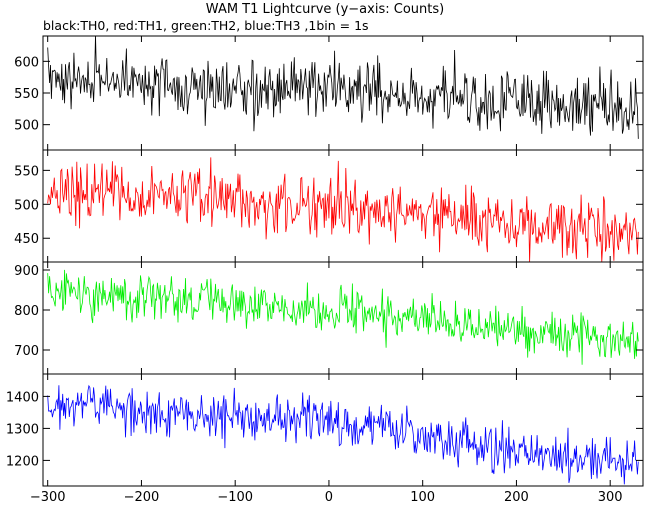 This screenshot has width=650, height=505. I want to click on y-tick-label-0-1: 550, so click(26, 94).